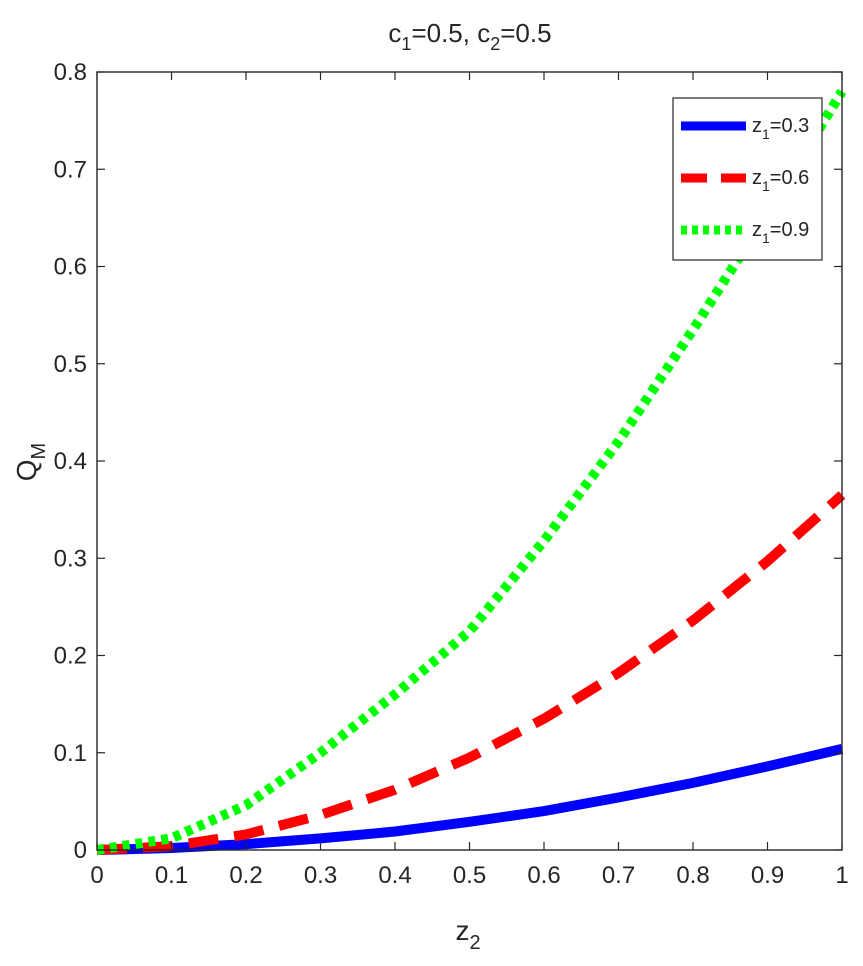 This screenshot has width=863, height=966. What do you see at coordinates (841, 875) in the screenshot?
I see `x-tick-label: 1` at bounding box center [841, 875].